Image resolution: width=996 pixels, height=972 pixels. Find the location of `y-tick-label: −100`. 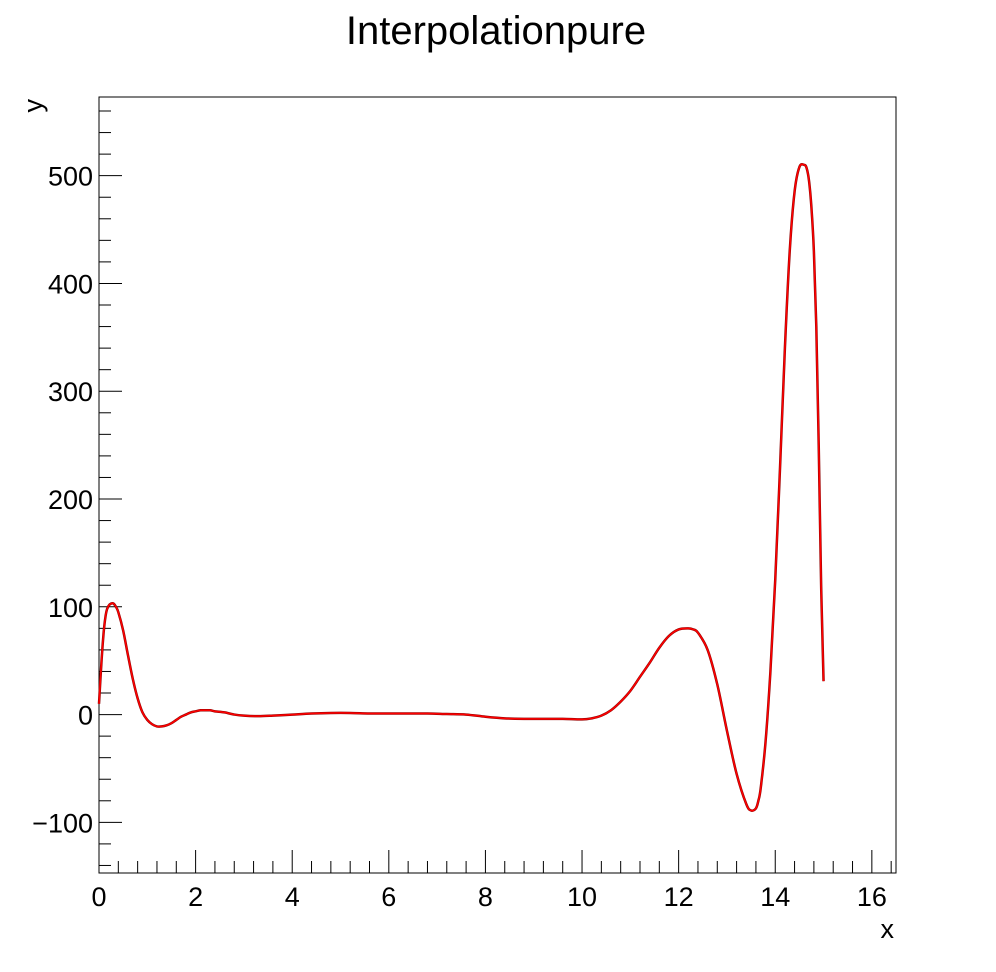

y-tick-label: −100 is located at coordinates (62, 823).